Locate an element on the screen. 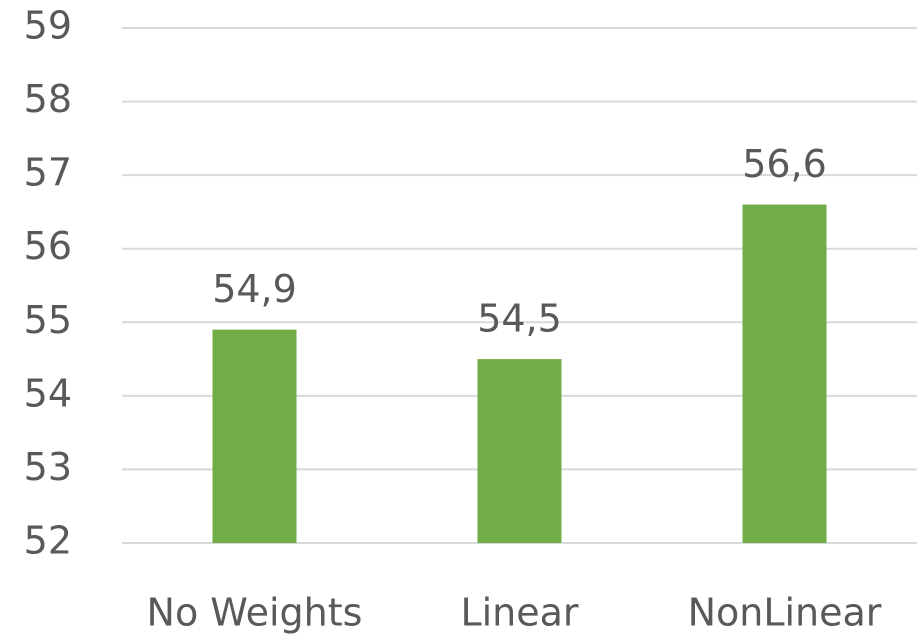  y-tick-label: 58 is located at coordinates (48, 99).